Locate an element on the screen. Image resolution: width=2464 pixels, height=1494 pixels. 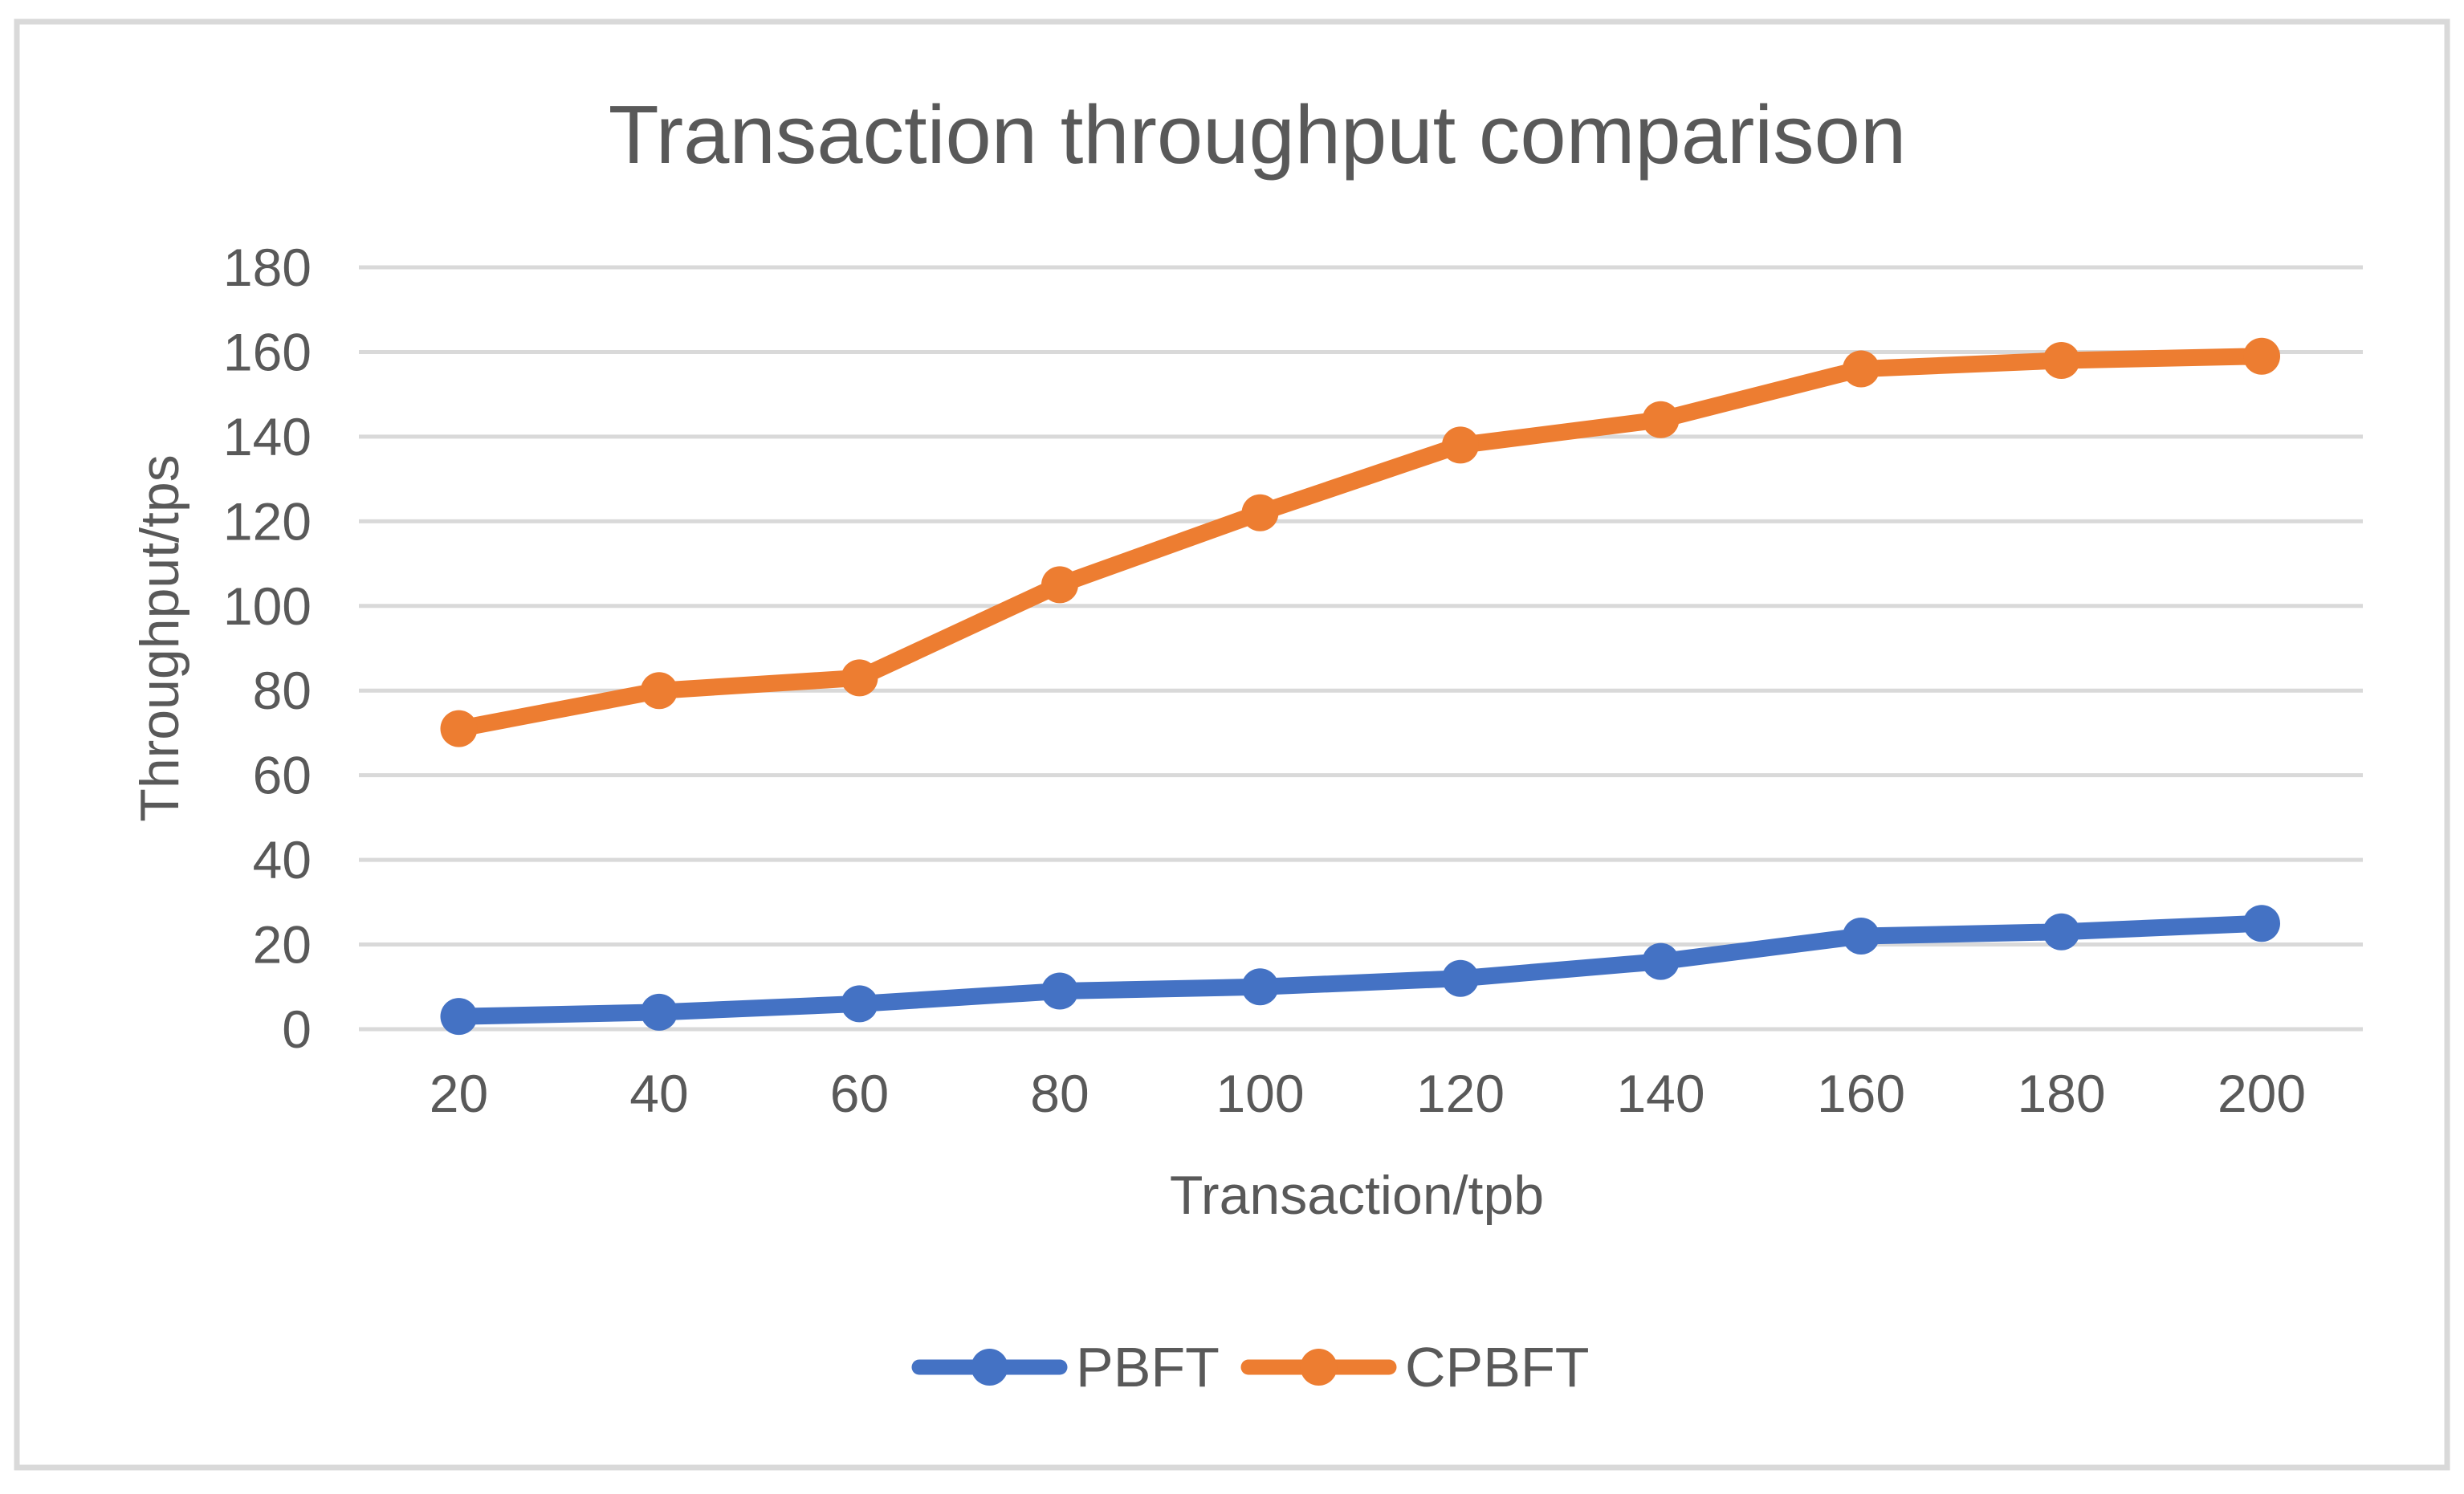
y-tick-label-80: 80 is located at coordinates (282, 690).